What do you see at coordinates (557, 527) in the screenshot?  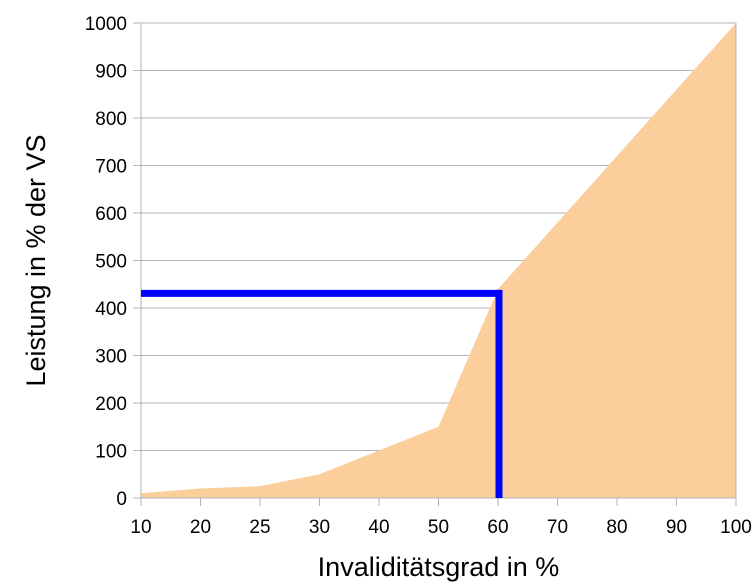 I see `x-tick-label: 70` at bounding box center [557, 527].